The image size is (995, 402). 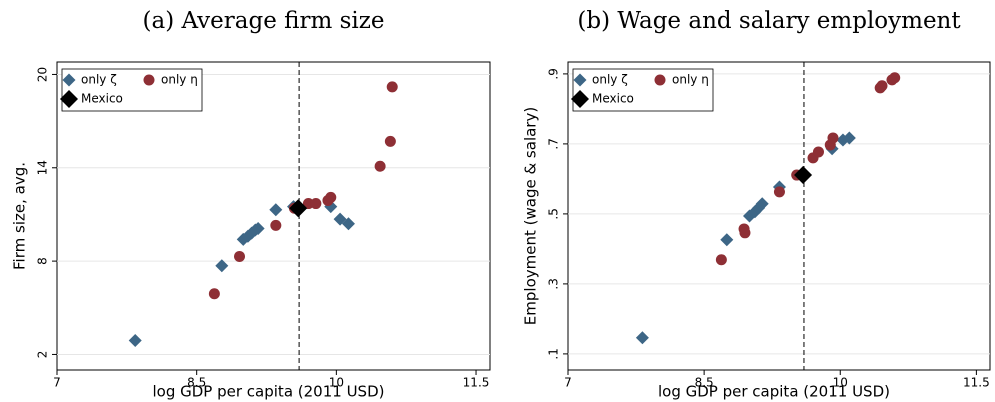 What do you see at coordinates (769, 21) in the screenshot?
I see `chart-title: (b) Wage and salary employment` at bounding box center [769, 21].